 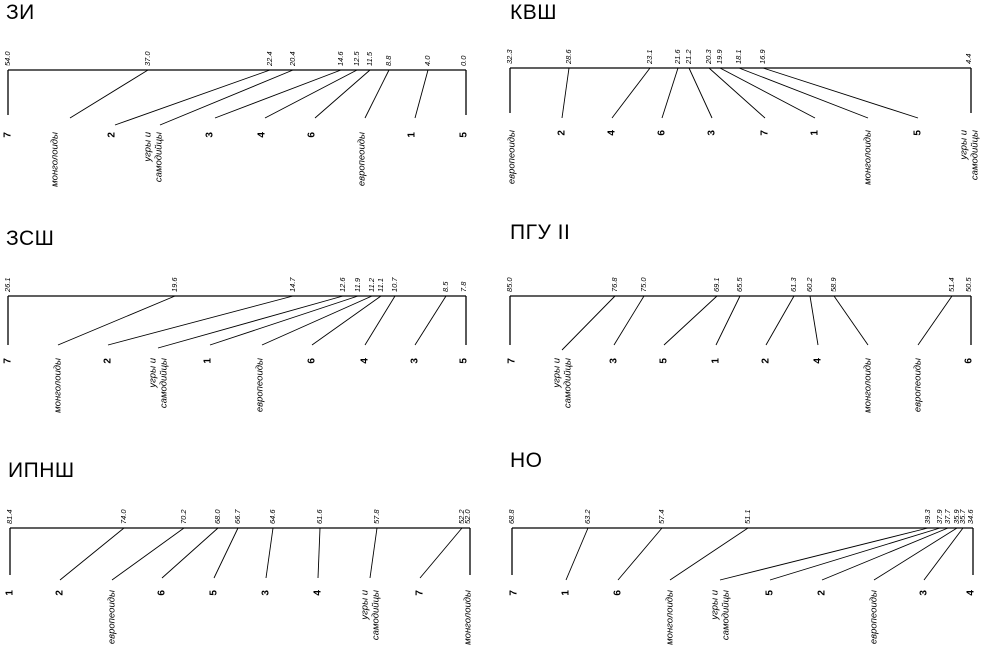 What do you see at coordinates (292, 284) in the screenshot?
I see `zssh-tick-label: 14.7` at bounding box center [292, 284].